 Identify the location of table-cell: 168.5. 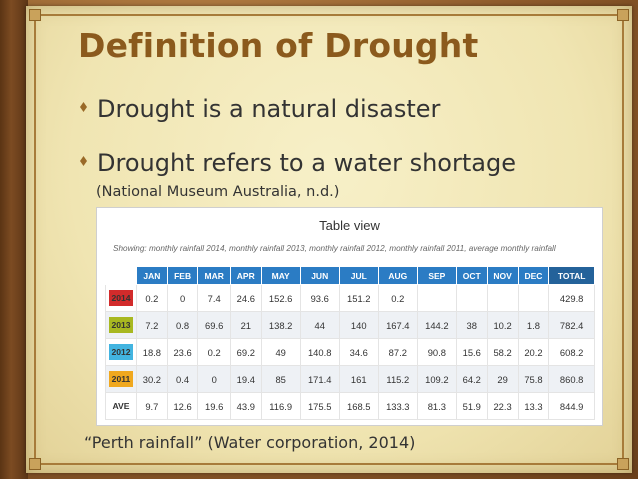
(358, 406).